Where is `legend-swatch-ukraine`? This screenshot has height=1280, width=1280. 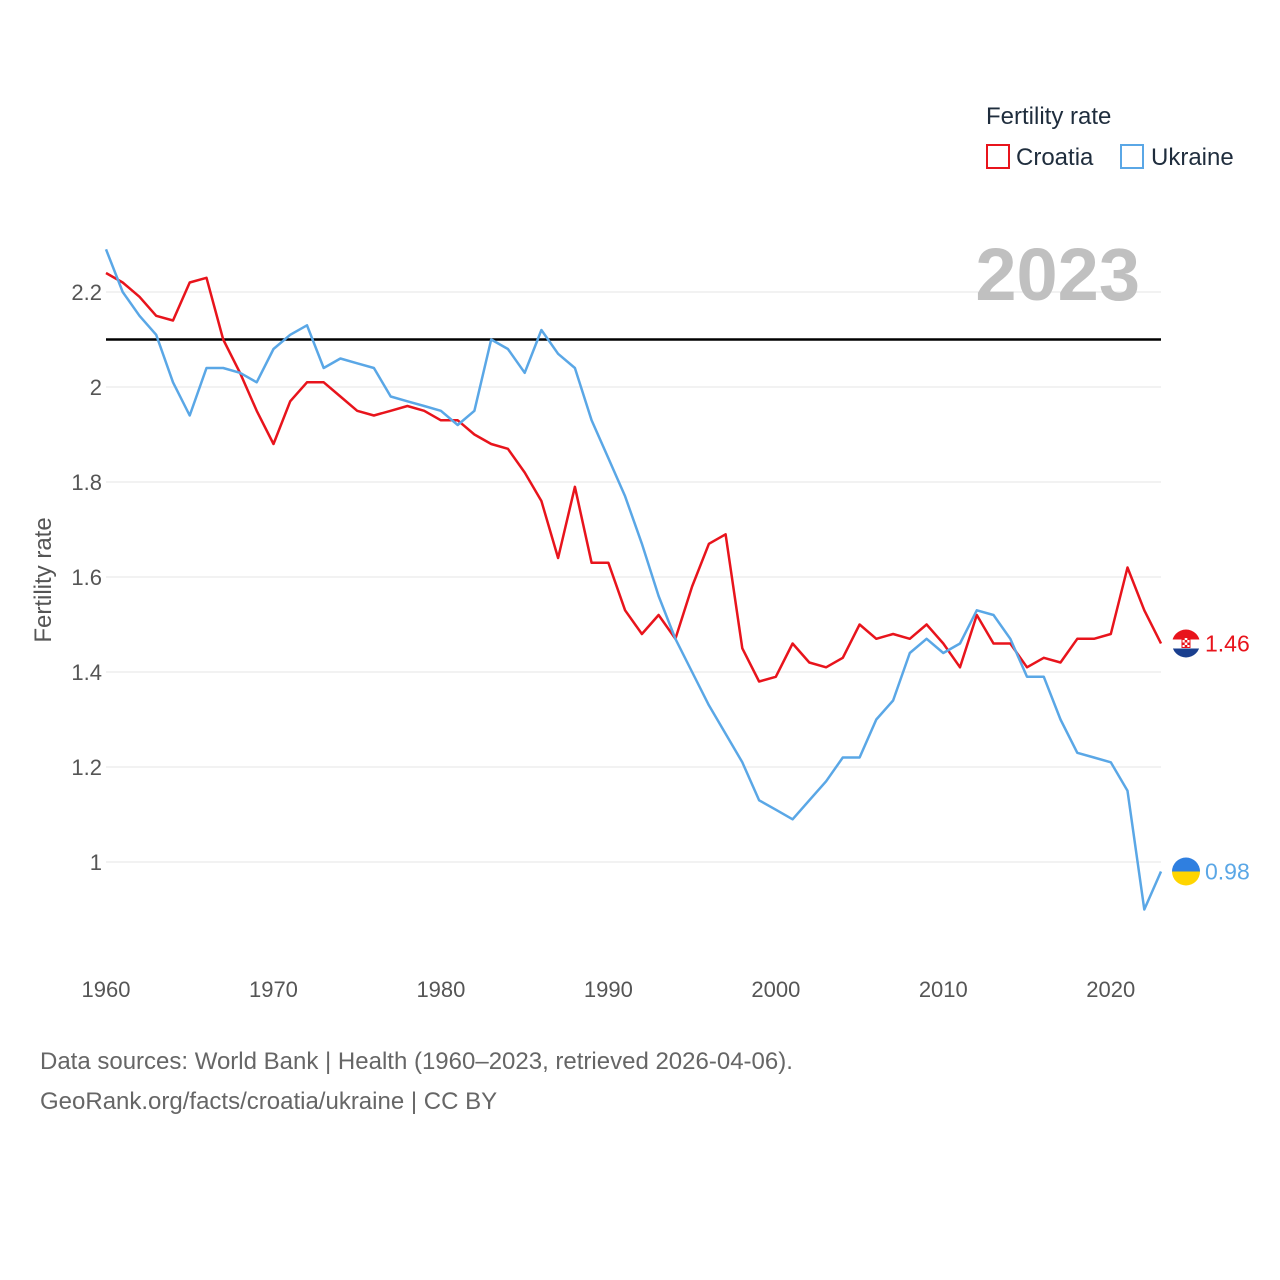 legend-swatch-ukraine is located at coordinates (1132, 156).